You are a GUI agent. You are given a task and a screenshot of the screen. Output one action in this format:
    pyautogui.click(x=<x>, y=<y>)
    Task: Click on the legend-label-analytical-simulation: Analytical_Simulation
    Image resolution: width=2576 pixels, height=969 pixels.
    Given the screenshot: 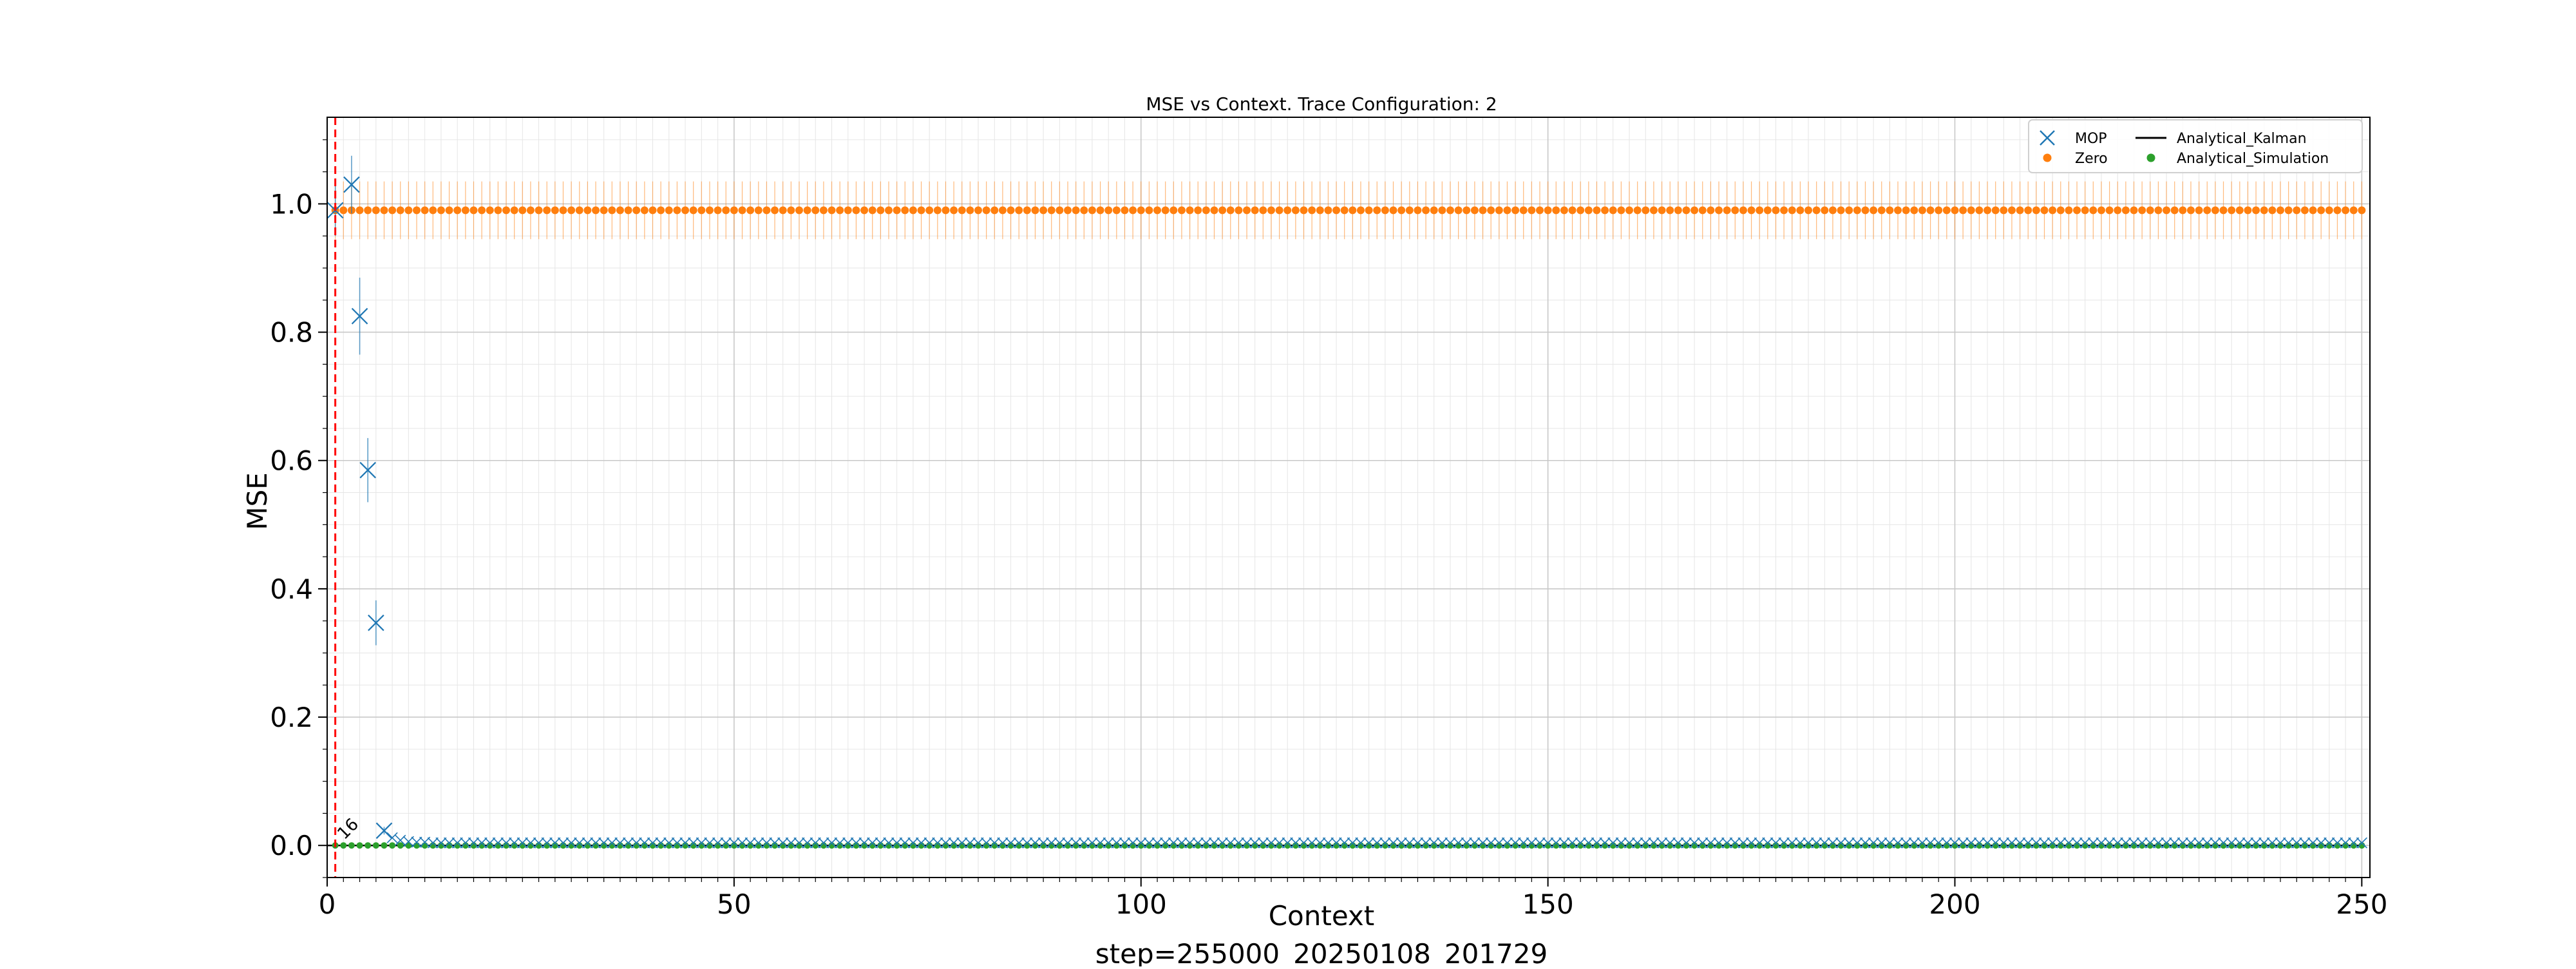 What is the action you would take?
    pyautogui.click(x=2253, y=159)
    